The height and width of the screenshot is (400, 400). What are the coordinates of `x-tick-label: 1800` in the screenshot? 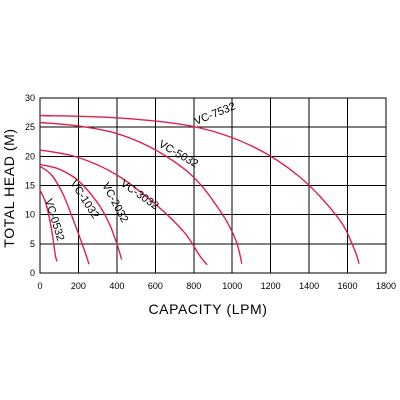 It's located at (386, 286).